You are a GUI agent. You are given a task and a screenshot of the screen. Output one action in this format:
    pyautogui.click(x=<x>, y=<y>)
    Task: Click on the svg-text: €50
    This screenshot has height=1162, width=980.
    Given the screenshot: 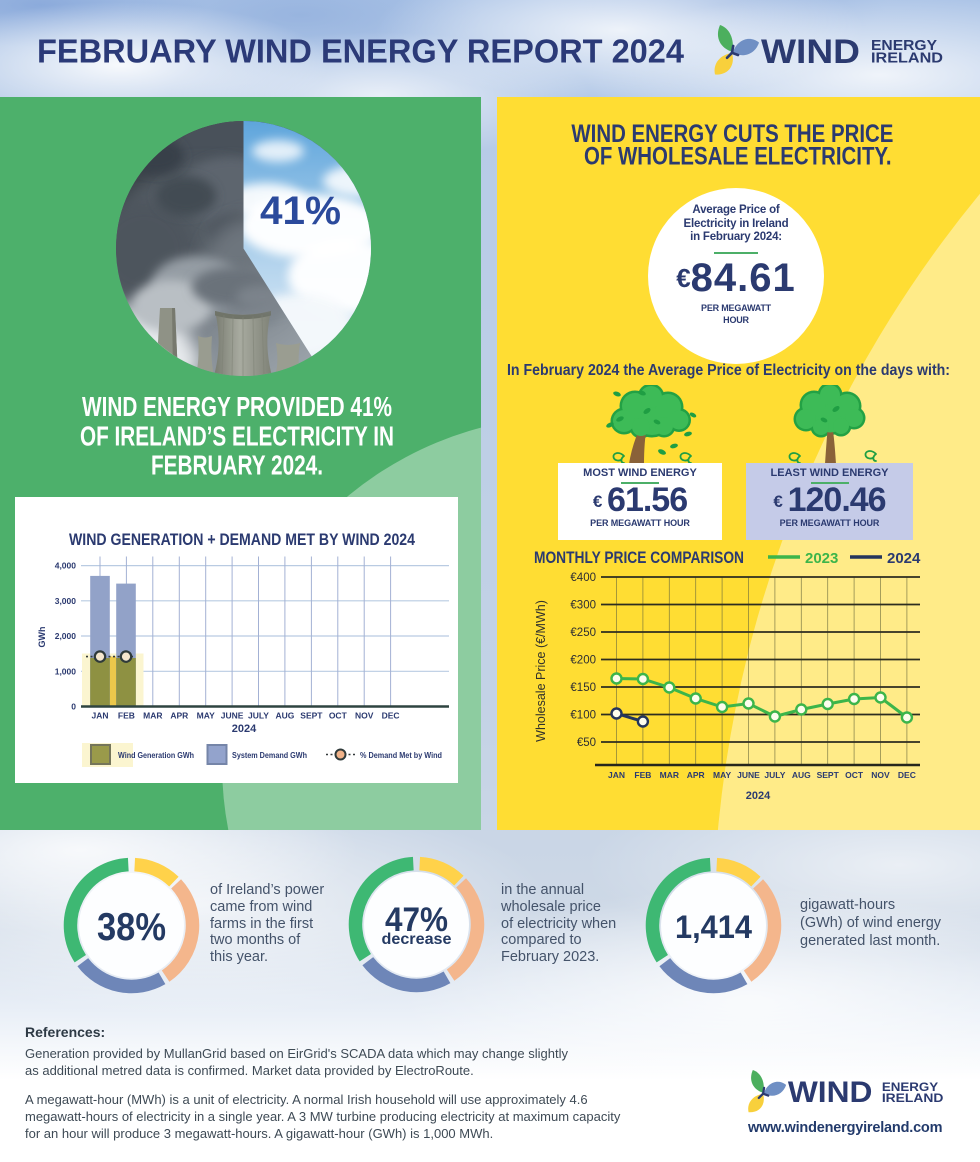 What is the action you would take?
    pyautogui.click(x=586, y=743)
    